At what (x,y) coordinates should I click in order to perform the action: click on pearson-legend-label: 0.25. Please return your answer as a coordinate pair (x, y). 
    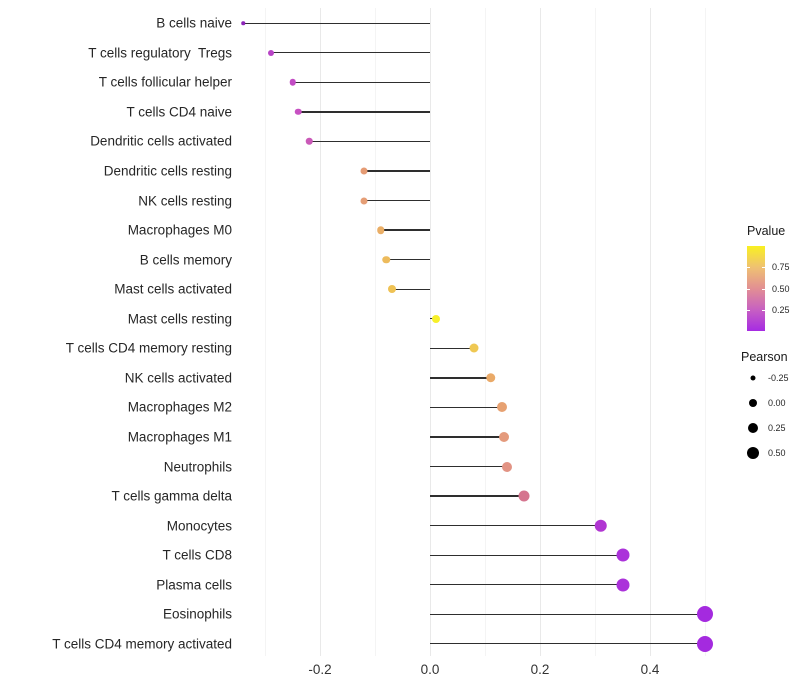
    Looking at the image, I should click on (777, 428).